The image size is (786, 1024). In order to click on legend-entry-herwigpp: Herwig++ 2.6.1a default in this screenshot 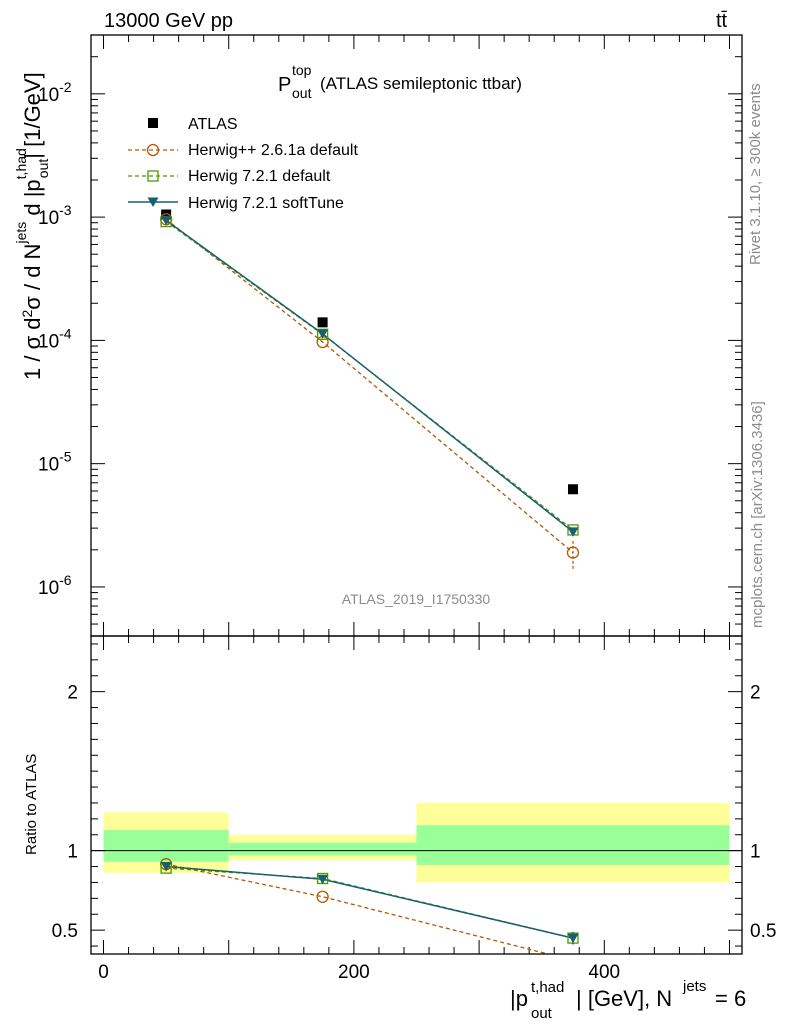, I will do `click(243, 150)`.